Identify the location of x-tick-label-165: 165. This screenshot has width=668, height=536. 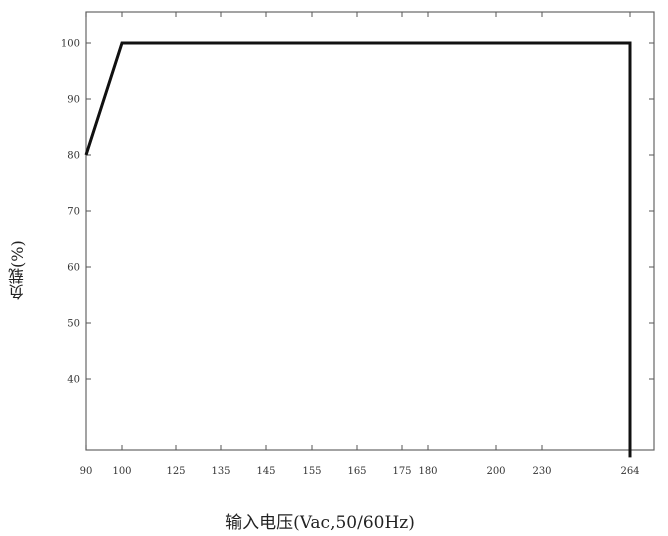
(356, 471).